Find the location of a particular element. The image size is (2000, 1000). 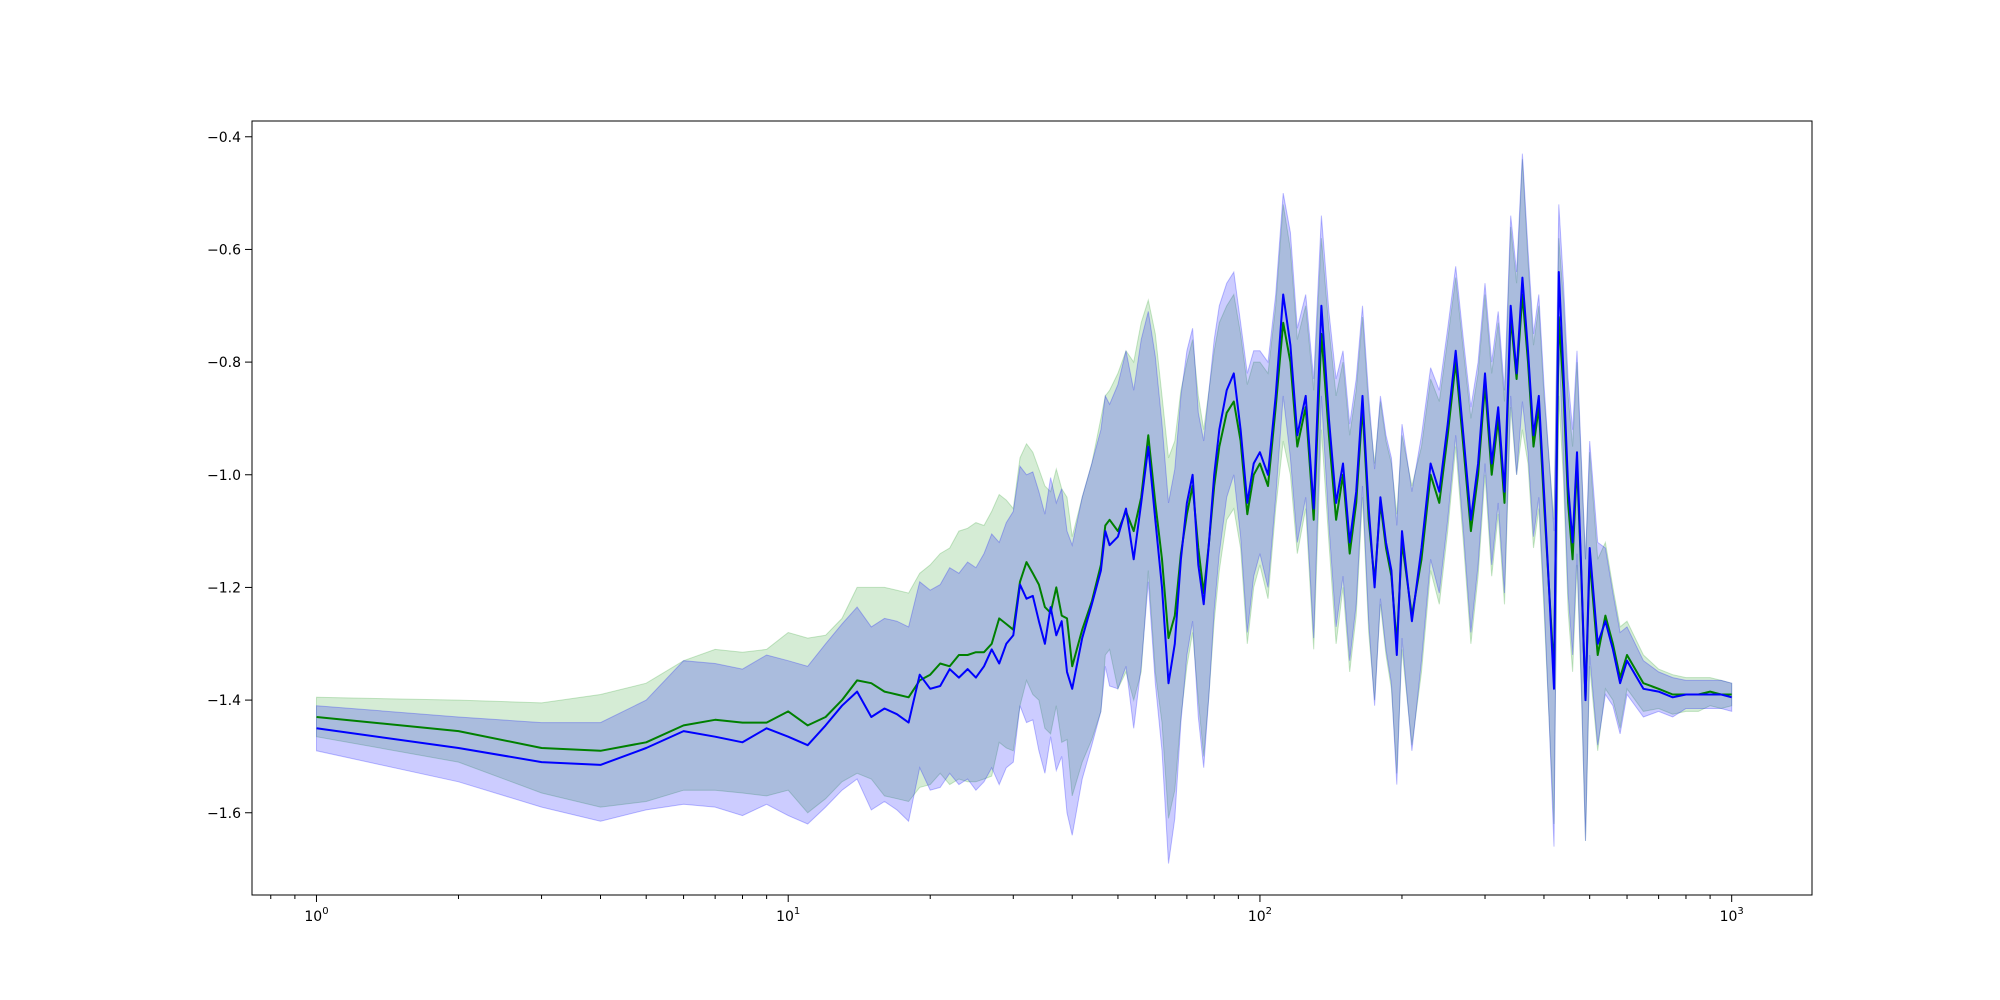

y-tick-label: −1.0 is located at coordinates (224, 476).